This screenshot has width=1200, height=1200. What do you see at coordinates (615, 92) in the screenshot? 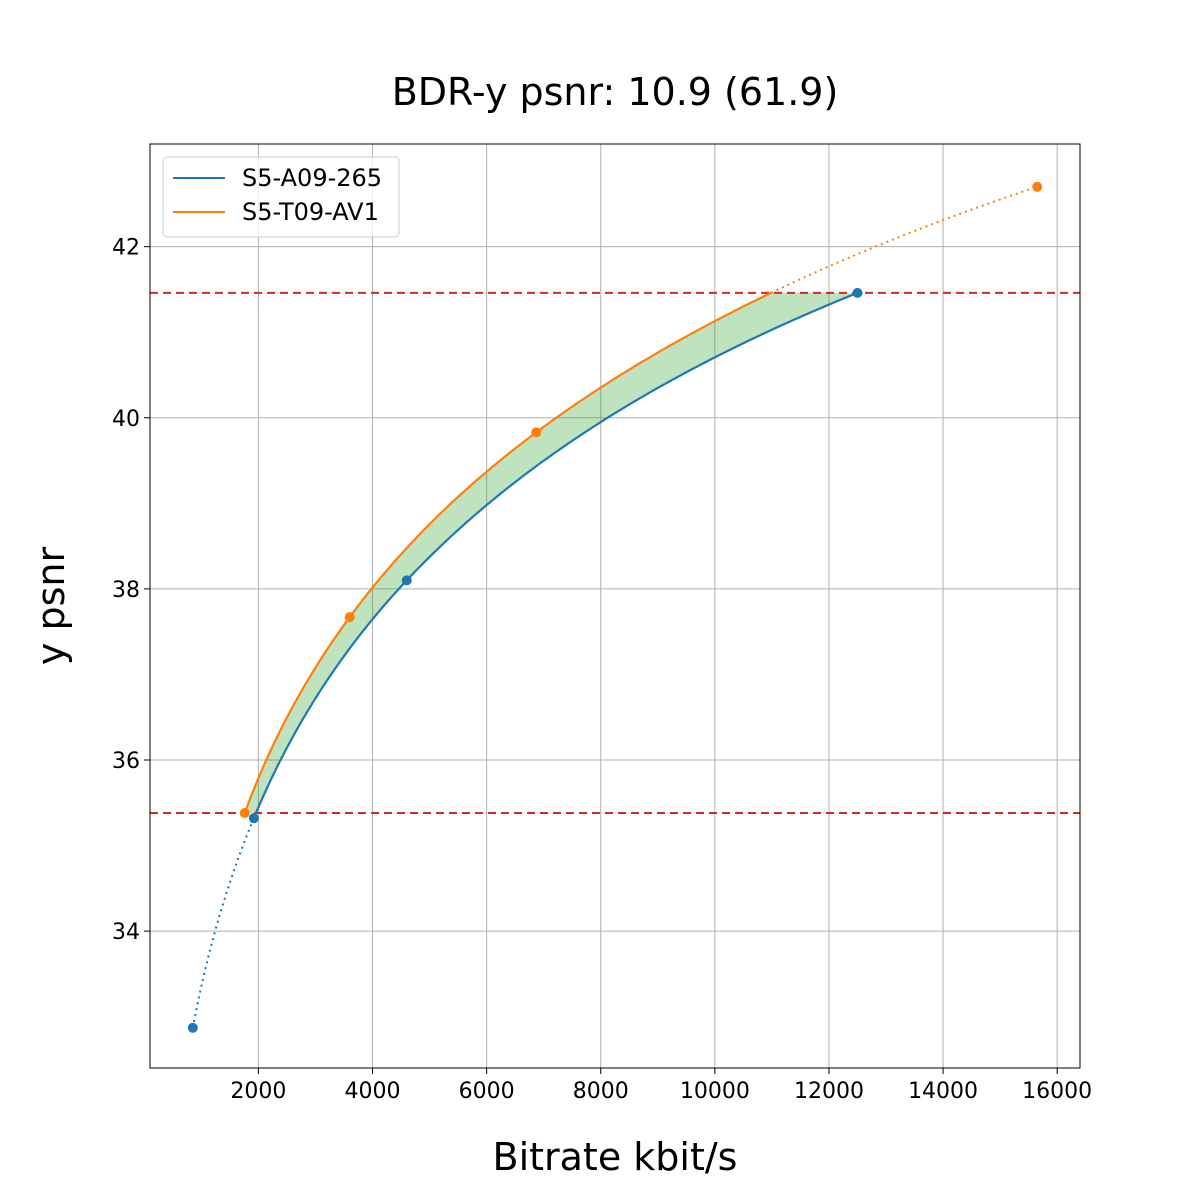
I see `chart-title: BDR-y psnr: 10.9 (61.9)` at bounding box center [615, 92].